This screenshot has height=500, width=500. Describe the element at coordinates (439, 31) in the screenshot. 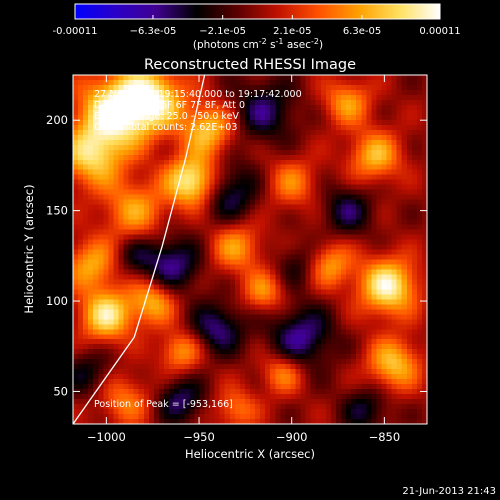

I see `colorbar-tick-label: 0.00011` at that location.